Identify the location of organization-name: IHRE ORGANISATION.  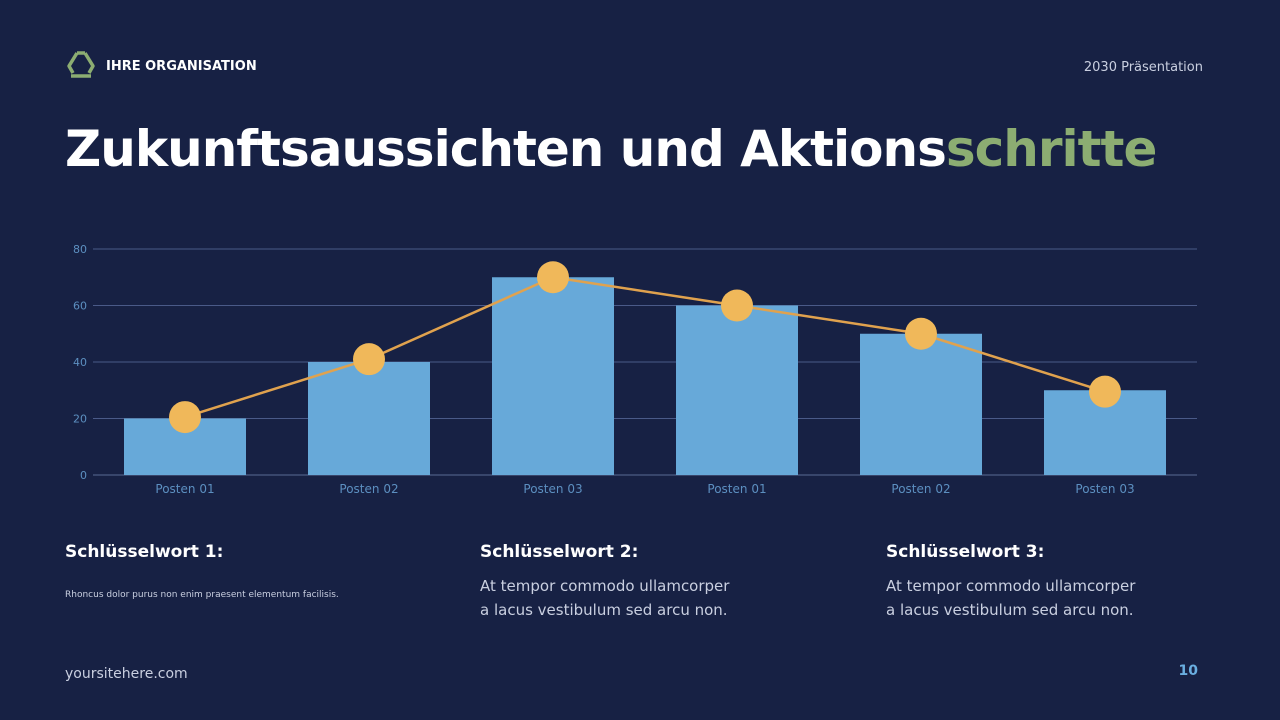
(181, 66).